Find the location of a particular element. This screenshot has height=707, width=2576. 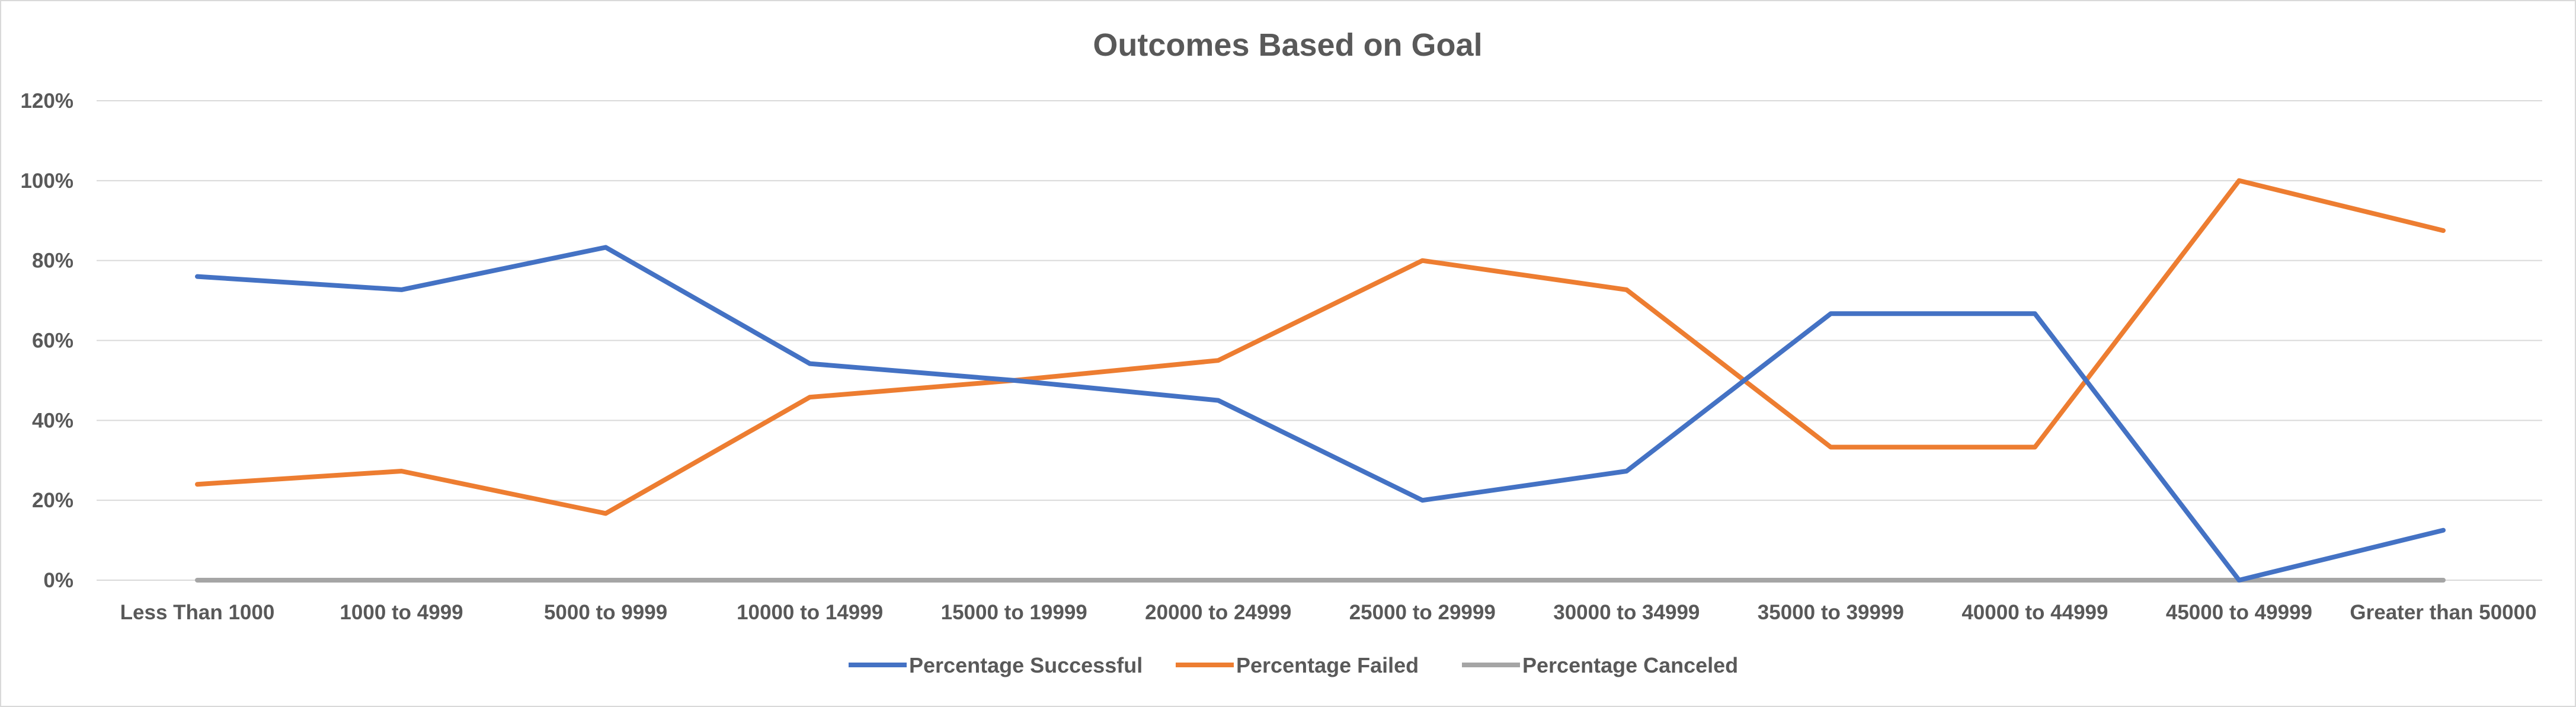

legend-item-percentage-failed: Percentage Failed is located at coordinates (1297, 665).